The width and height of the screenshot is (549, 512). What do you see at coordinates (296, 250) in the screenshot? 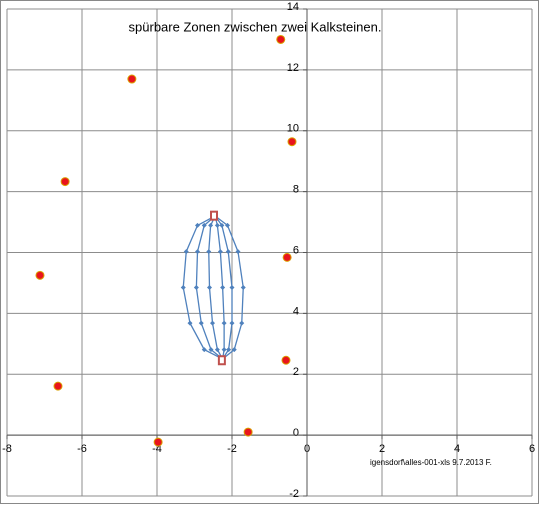
I see `y-tick-label: 6` at bounding box center [296, 250].